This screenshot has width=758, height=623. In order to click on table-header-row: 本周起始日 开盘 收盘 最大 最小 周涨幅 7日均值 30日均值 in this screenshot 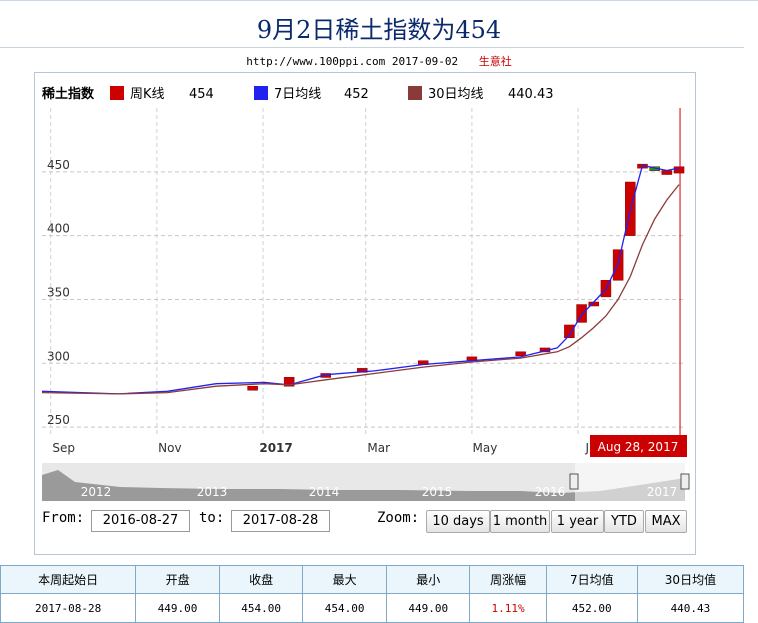, I will do `click(372, 579)`.